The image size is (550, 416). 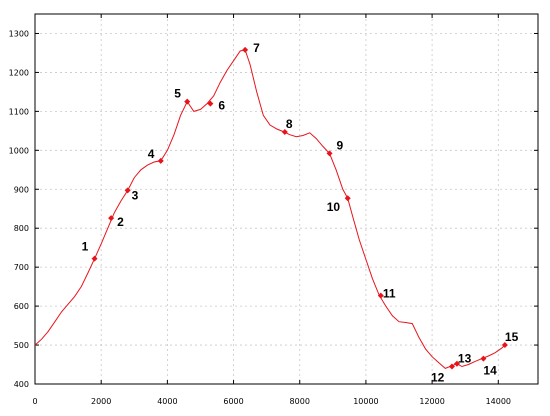 I want to click on x-tick-label: 14000, so click(x=498, y=401).